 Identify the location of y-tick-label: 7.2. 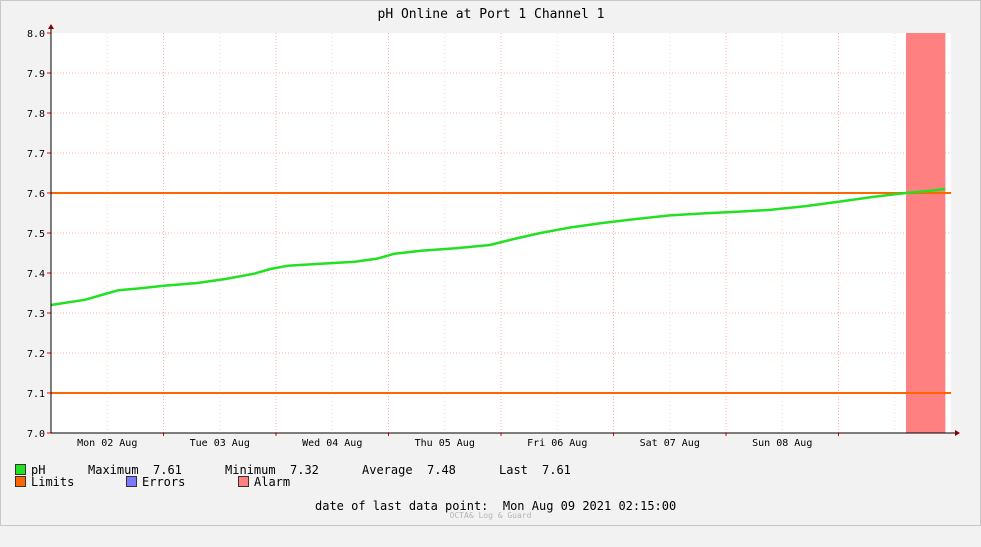
(36, 354).